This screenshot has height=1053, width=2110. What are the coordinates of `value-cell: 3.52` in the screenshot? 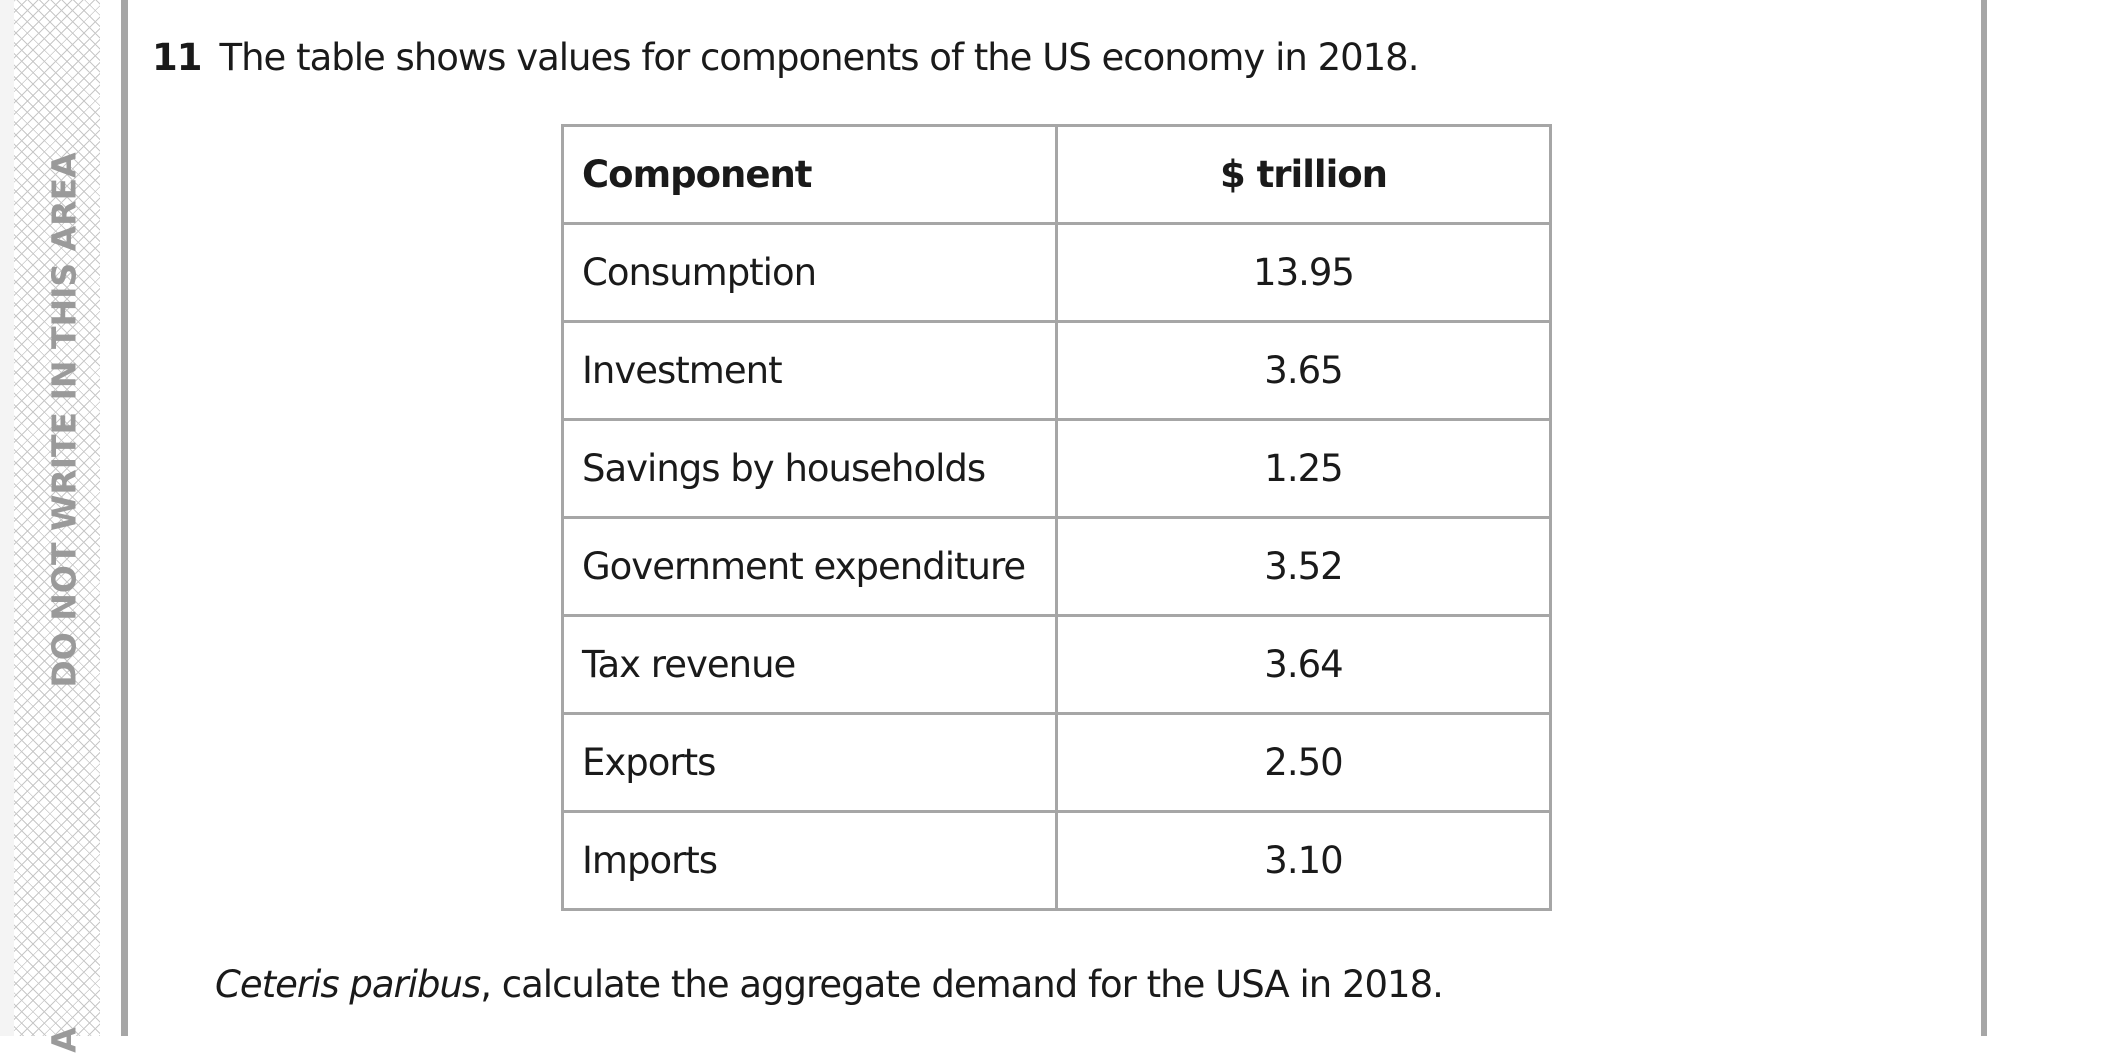 It's located at (1303, 566).